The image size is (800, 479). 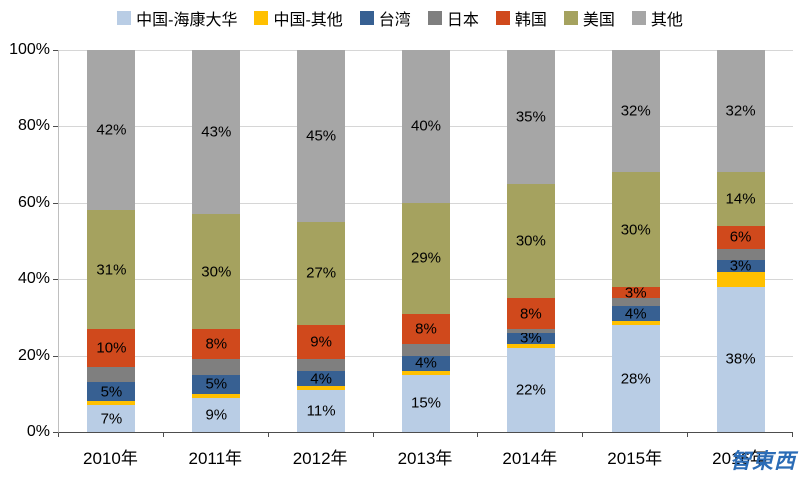 What do you see at coordinates (521, 18) in the screenshot?
I see `legend-item-4: 韩国` at bounding box center [521, 18].